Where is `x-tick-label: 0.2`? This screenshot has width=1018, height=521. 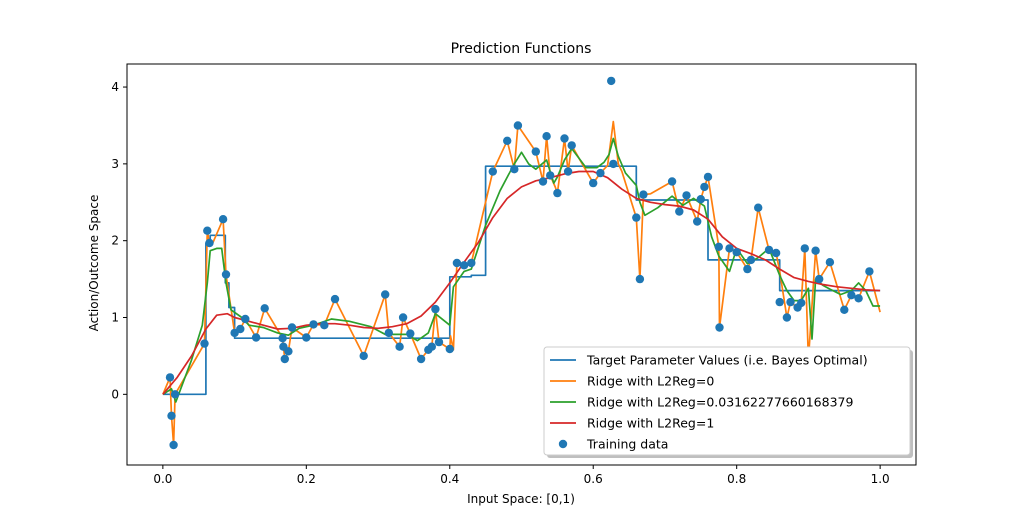 x-tick-label: 0.2 is located at coordinates (306, 479).